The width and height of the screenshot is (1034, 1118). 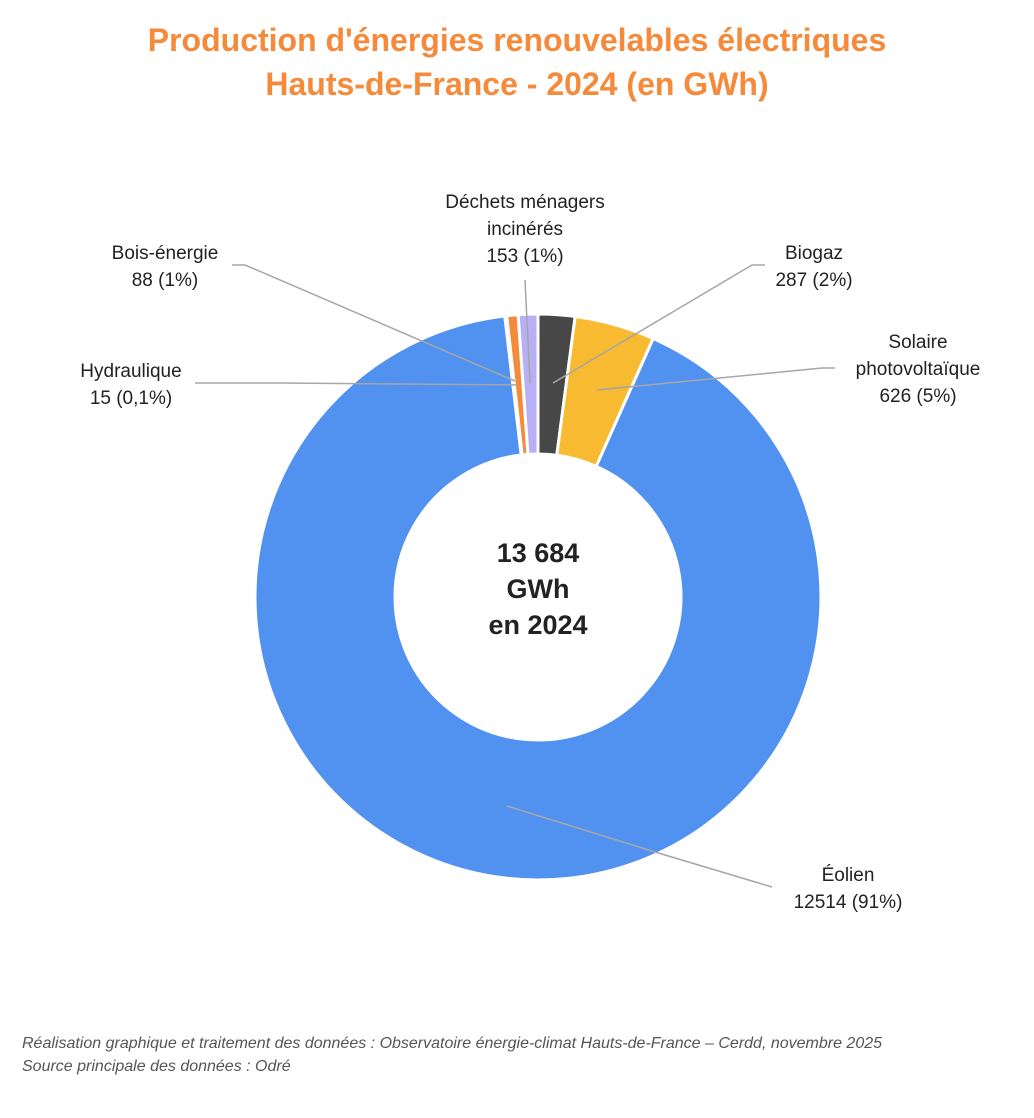 I want to click on leader-line-solaire, so click(x=715, y=379).